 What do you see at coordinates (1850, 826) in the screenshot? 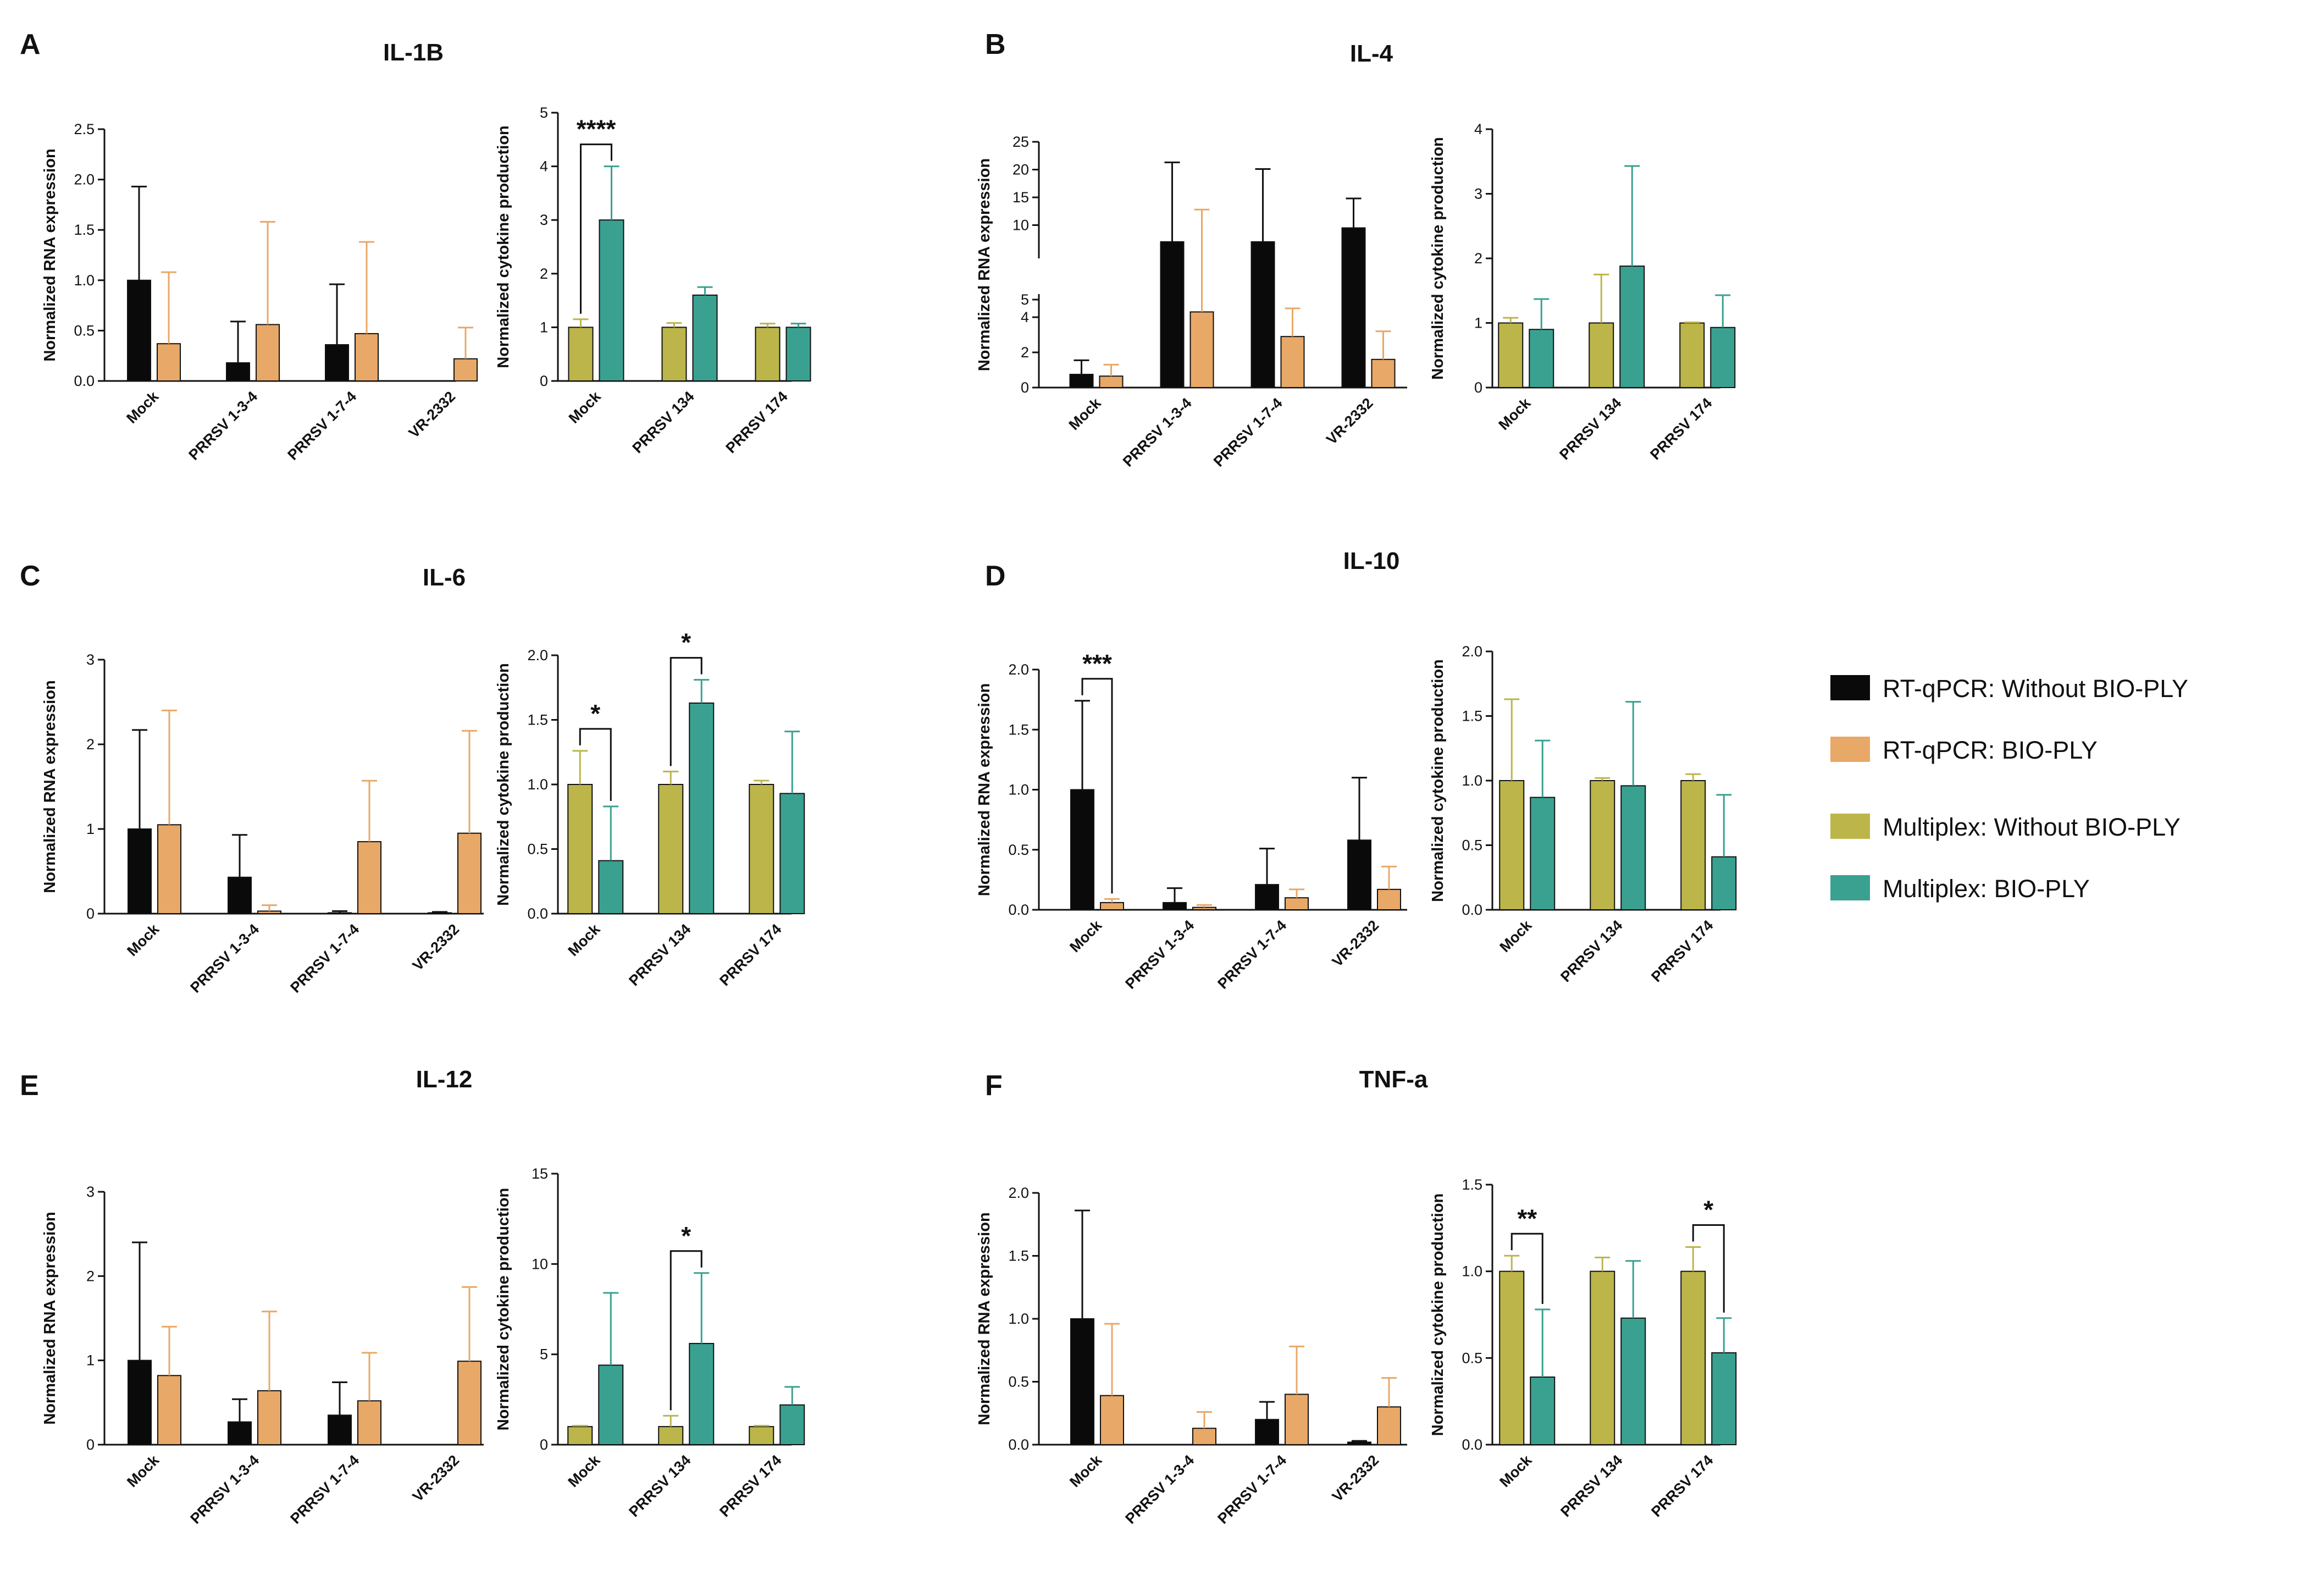
I see `legend-swatch-mx-without` at bounding box center [1850, 826].